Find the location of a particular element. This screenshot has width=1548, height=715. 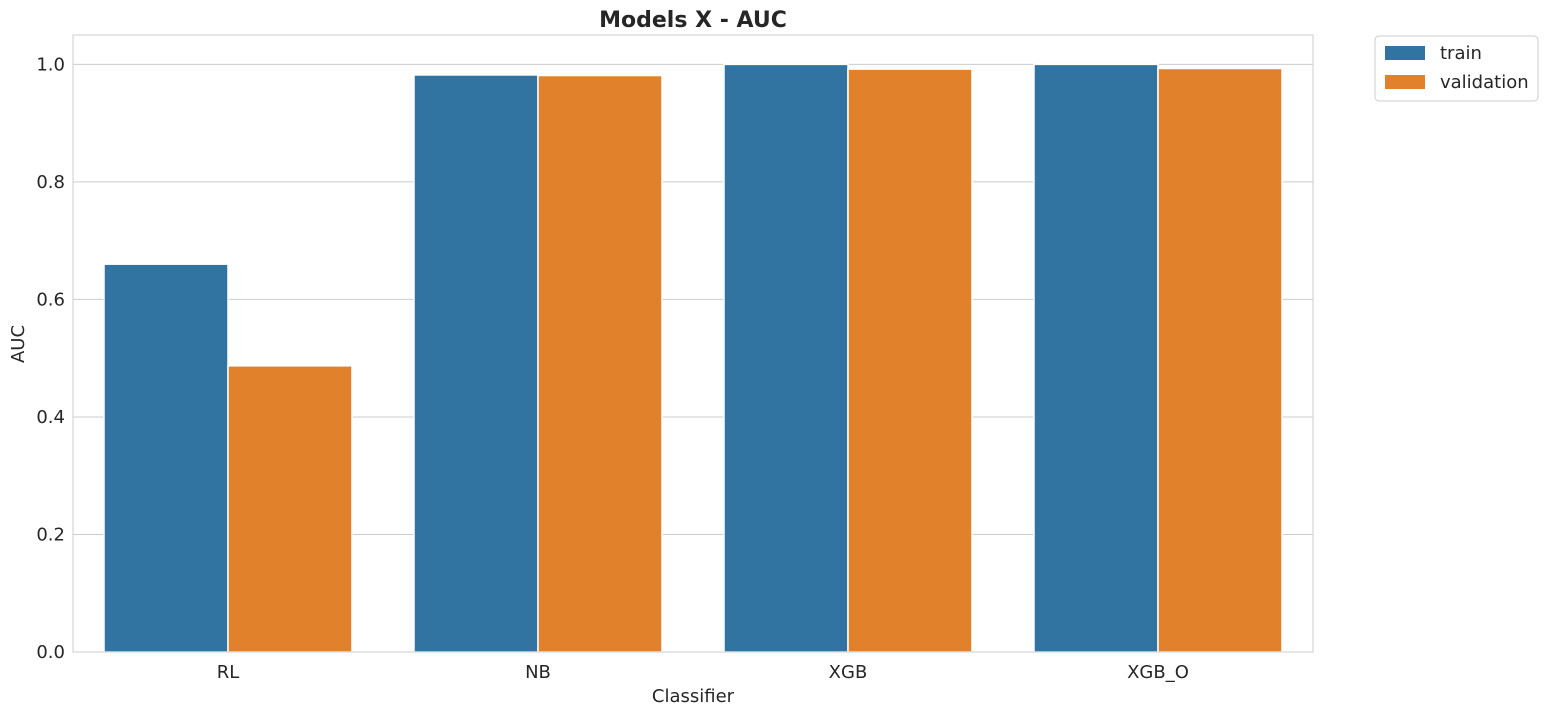

y-tick-label: 1.0 is located at coordinates (50, 64).